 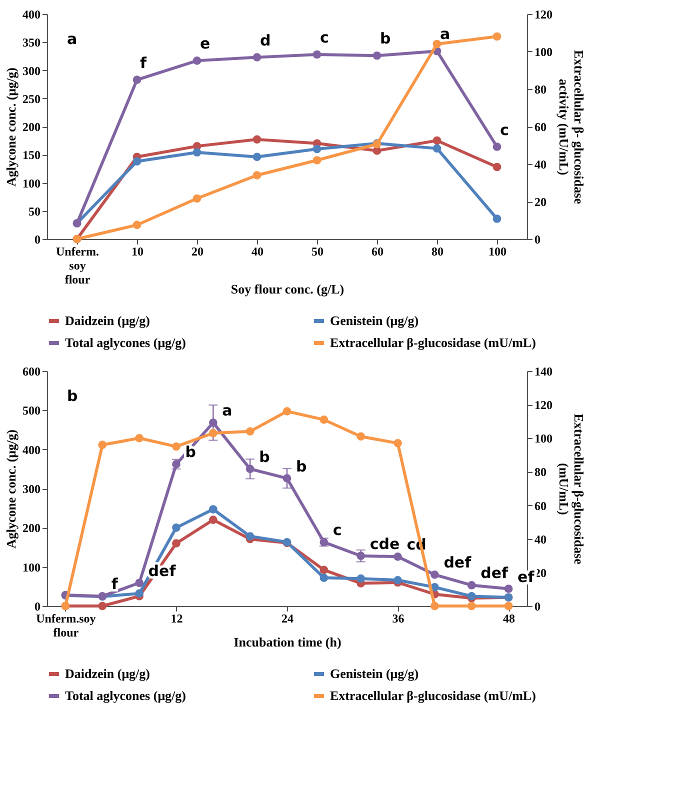 What do you see at coordinates (31, 43) in the screenshot?
I see `y-tick-label: 350` at bounding box center [31, 43].